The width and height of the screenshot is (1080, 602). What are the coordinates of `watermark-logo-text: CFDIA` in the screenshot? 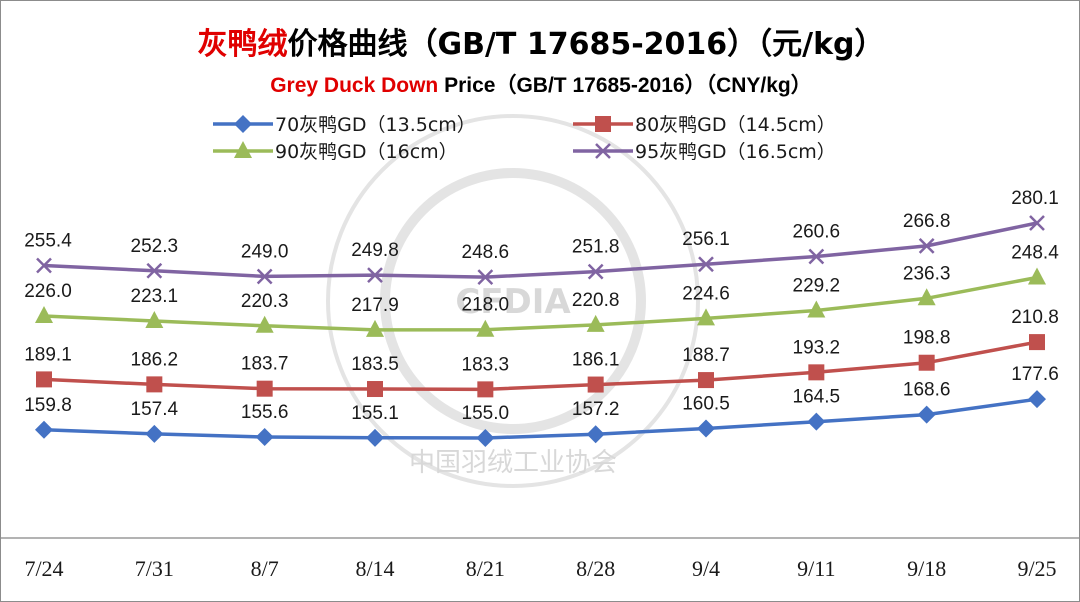 It's located at (513, 302).